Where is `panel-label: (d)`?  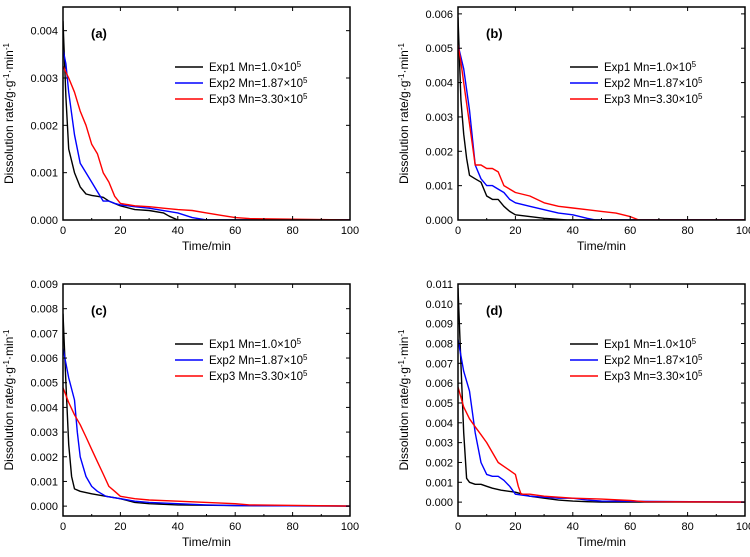 panel-label: (d) is located at coordinates (494, 310).